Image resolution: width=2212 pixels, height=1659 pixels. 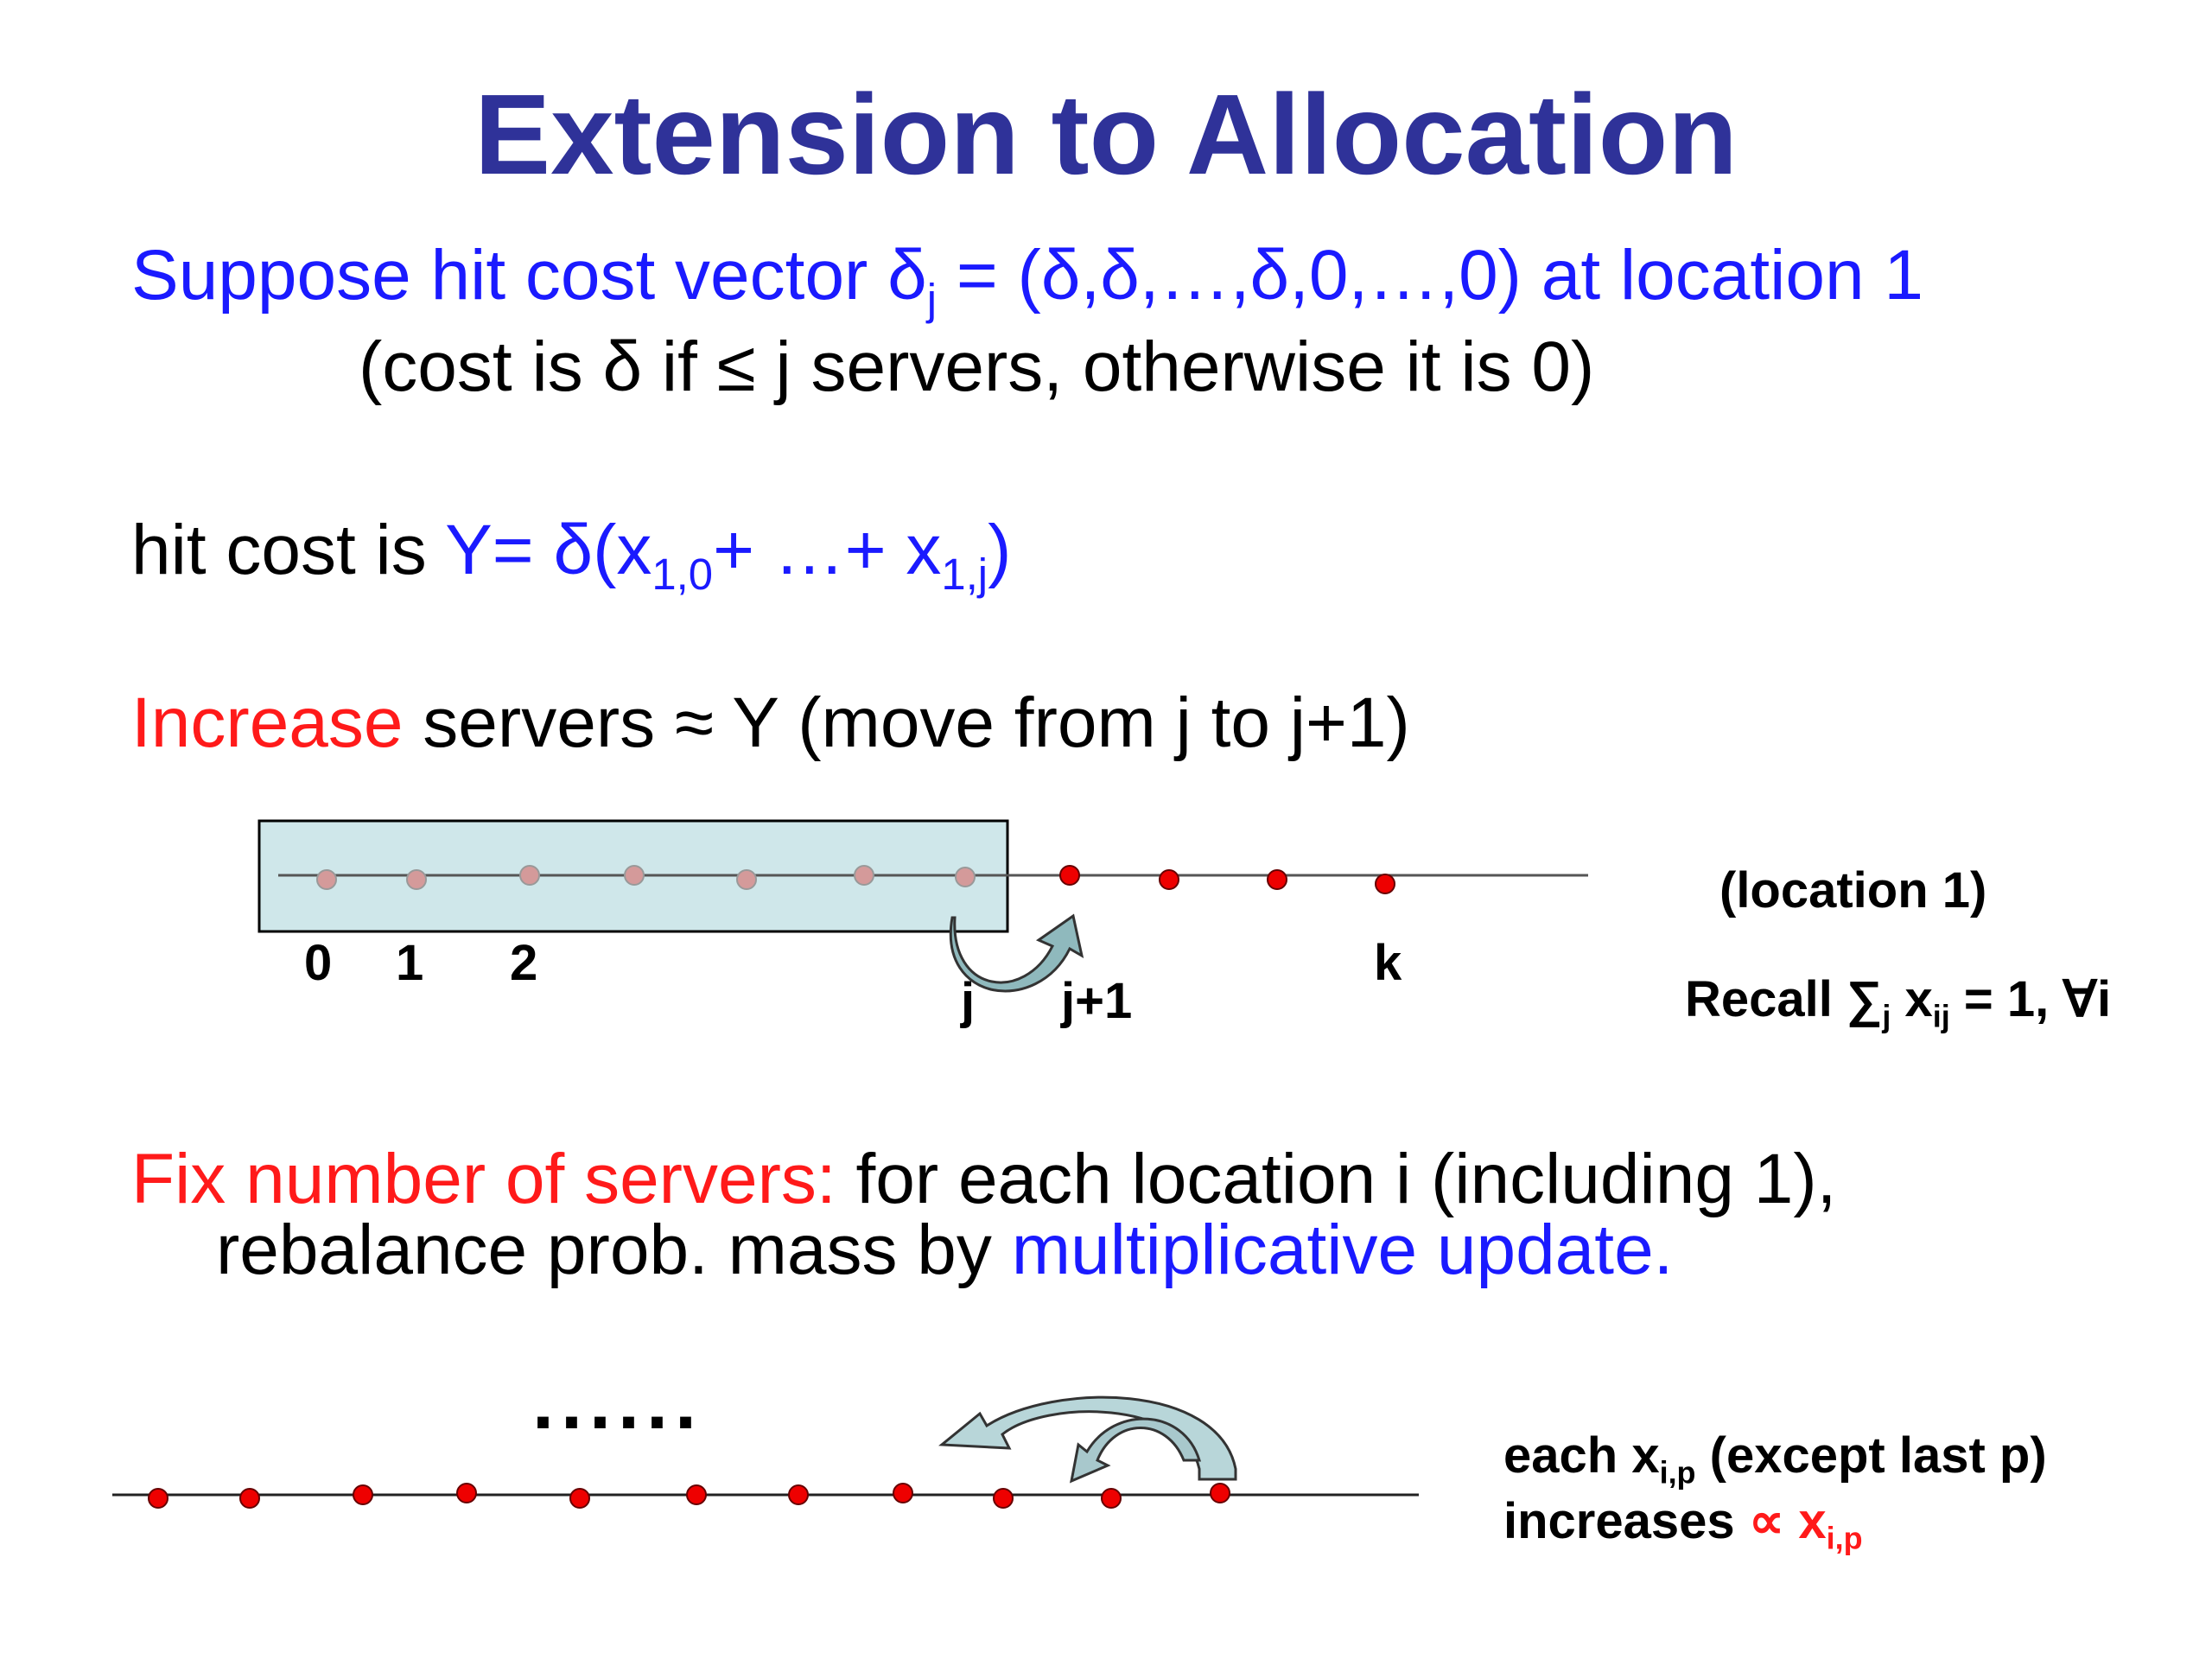 What do you see at coordinates (1097, 1001) in the screenshot?
I see `tick-label-jplus1: j+1` at bounding box center [1097, 1001].